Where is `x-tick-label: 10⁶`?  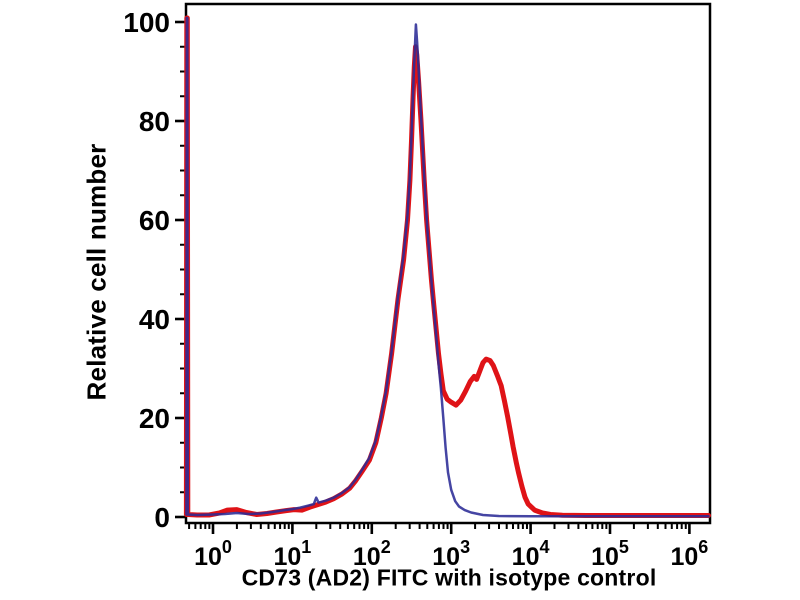 x-tick-label: 10⁶ is located at coordinates (689, 554).